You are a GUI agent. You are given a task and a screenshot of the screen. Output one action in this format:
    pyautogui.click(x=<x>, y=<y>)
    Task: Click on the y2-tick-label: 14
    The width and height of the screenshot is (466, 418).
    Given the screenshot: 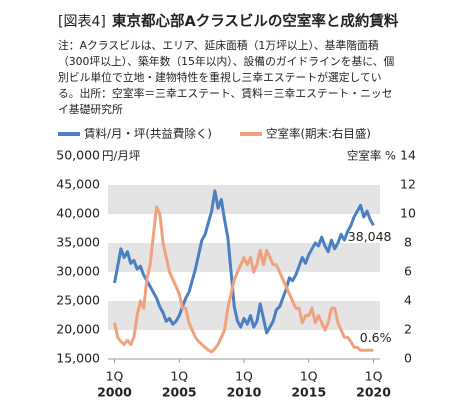 What is the action you would take?
    pyautogui.click(x=408, y=155)
    